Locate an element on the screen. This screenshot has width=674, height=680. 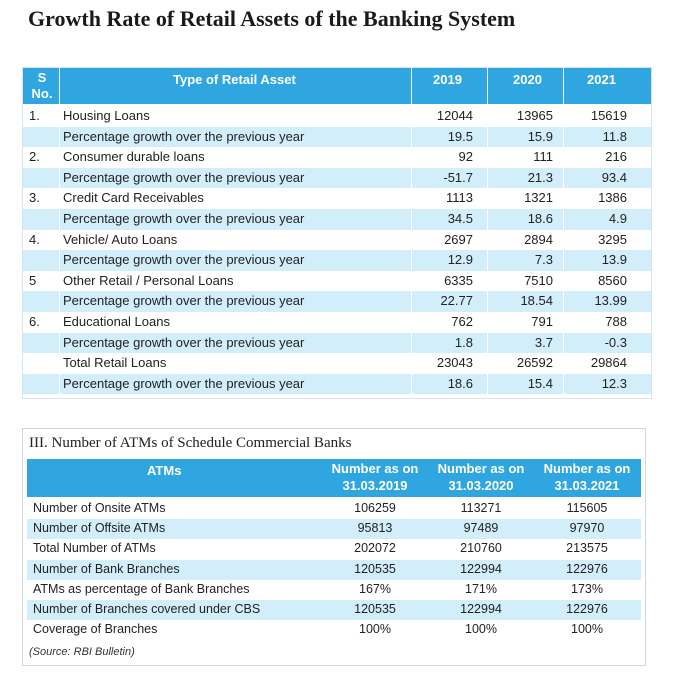
value-2020: 21.3 is located at coordinates (540, 177).